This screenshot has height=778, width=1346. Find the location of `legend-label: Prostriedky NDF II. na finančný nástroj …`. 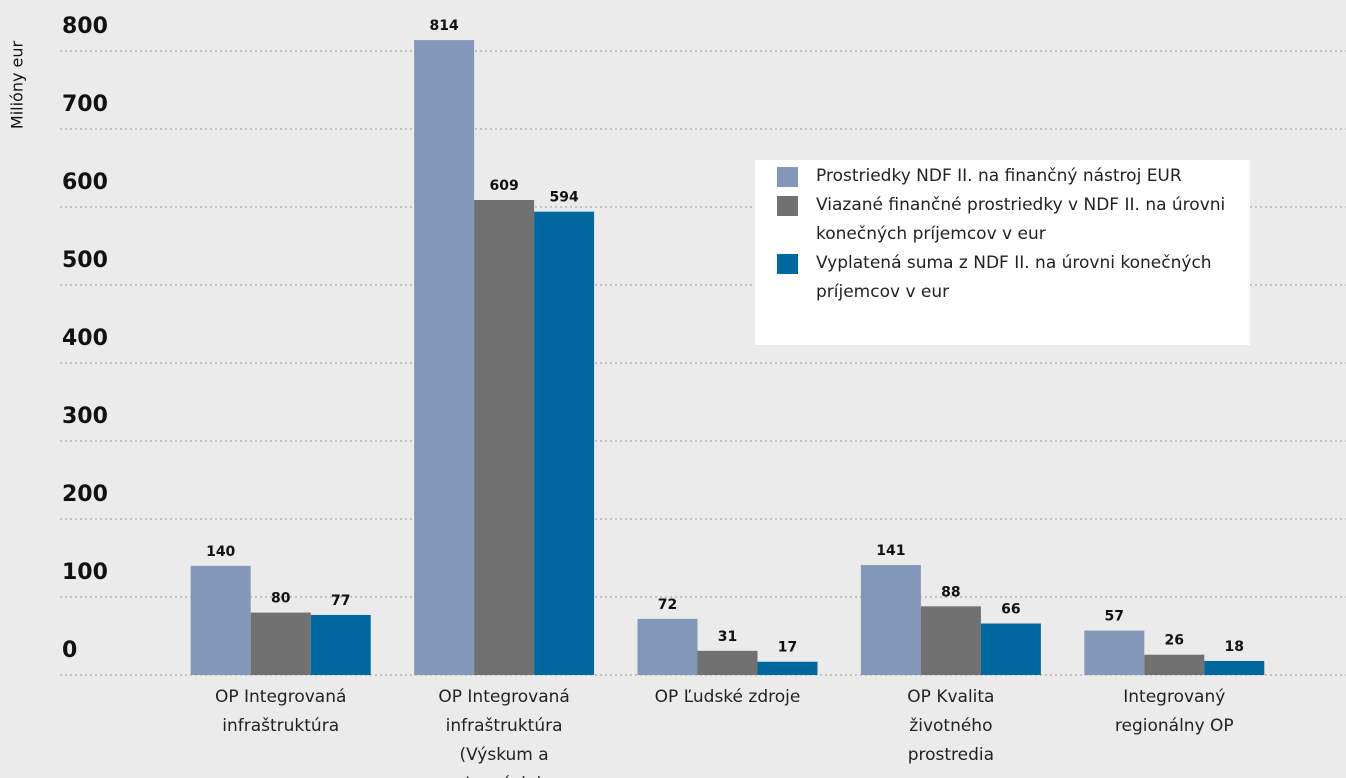

legend-label: Prostriedky NDF II. na finančný nástroj … is located at coordinates (999, 176).